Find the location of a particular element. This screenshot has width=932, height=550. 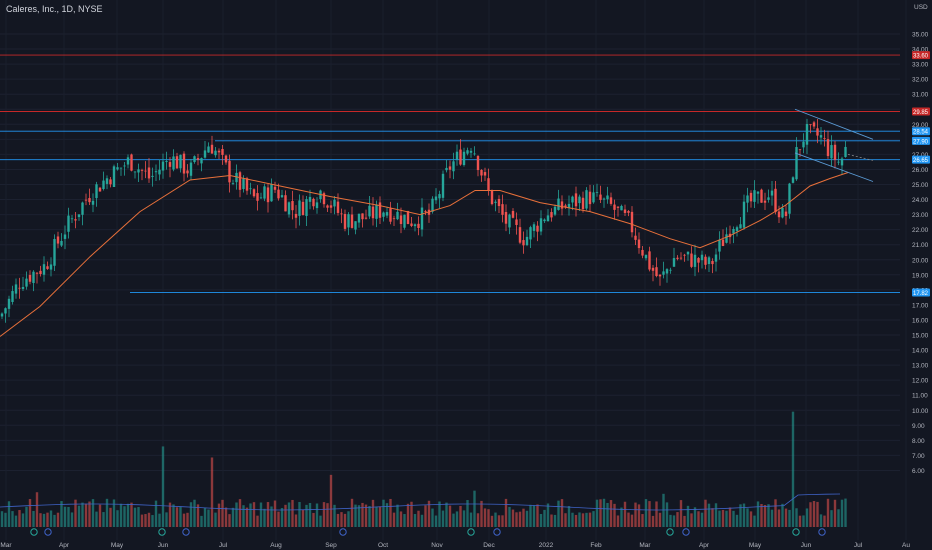

x-tick-label: Jul is located at coordinates (223, 545).